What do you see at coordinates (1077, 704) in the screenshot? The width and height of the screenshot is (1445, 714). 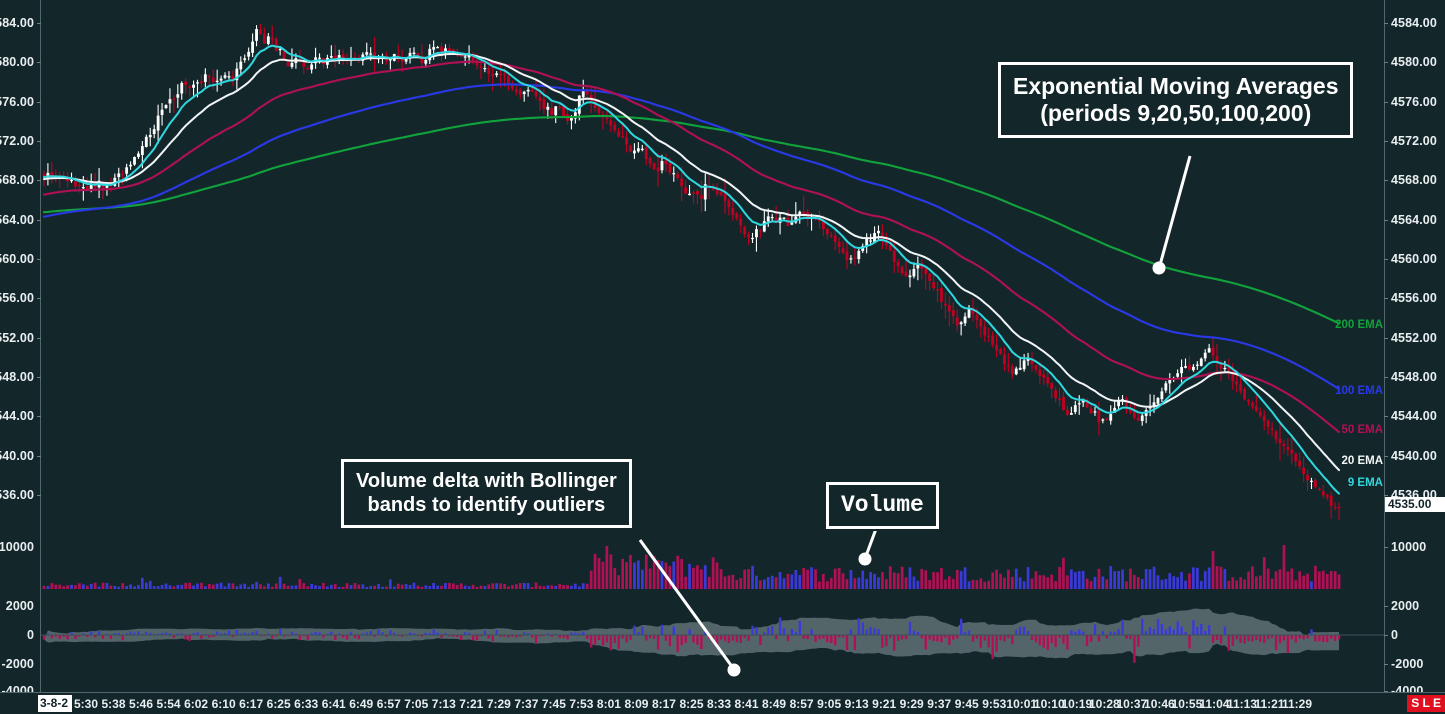 I see `time-tick: 10:19` at bounding box center [1077, 704].